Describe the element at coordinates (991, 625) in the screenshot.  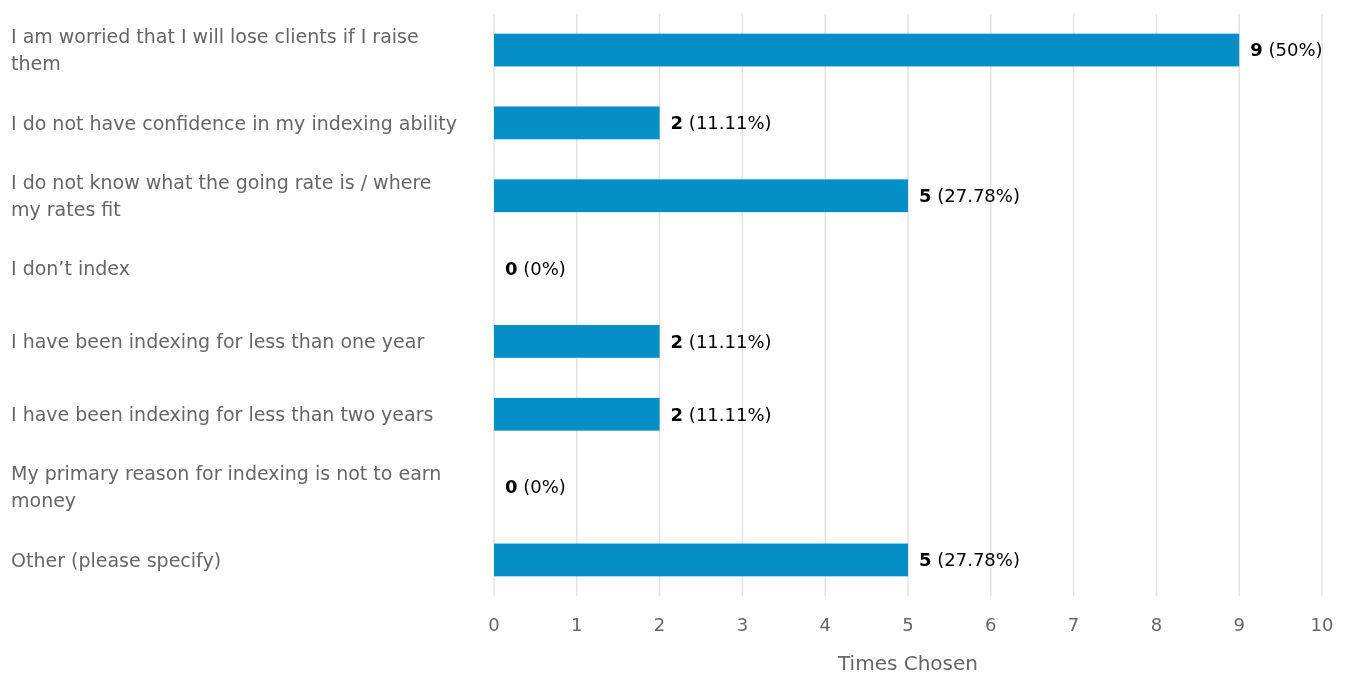
I see `x-tick-label: 6` at that location.